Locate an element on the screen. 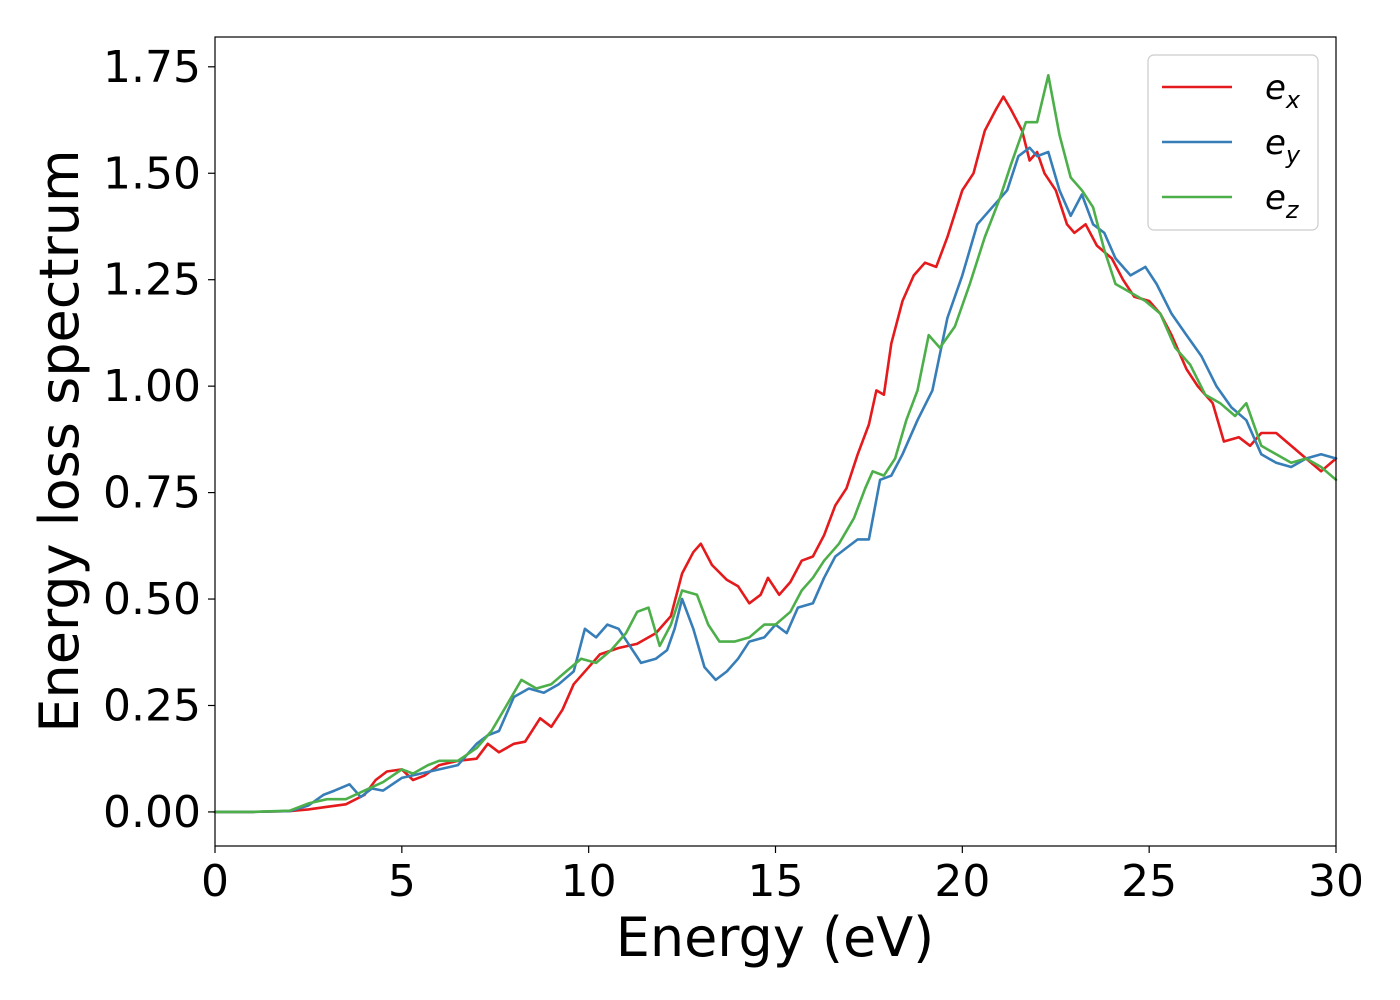 The image size is (1400, 1000). y-axis-ticks: 0.00 0.25 0.50 0.75 1.00 1.25 1.50 1.75 is located at coordinates (159, 440).